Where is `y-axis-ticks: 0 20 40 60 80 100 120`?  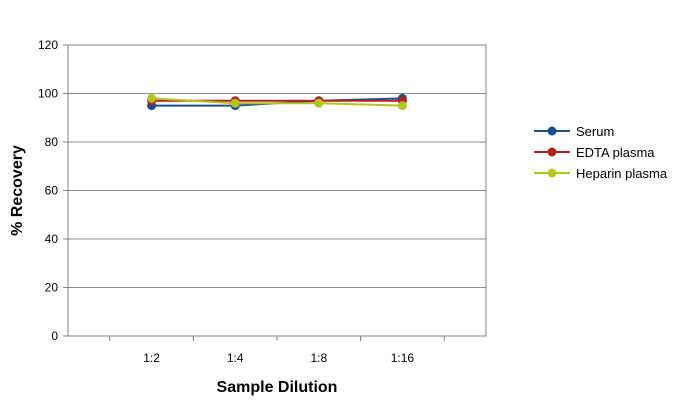 y-axis-ticks: 0 20 40 60 80 100 120 is located at coordinates (53, 190).